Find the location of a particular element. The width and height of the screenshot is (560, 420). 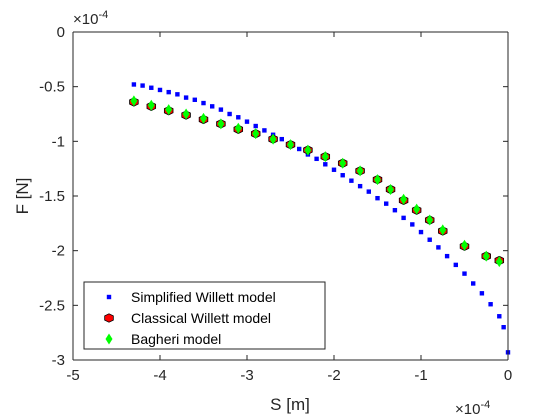

y-tick-label: -1.5 is located at coordinates (52, 196).